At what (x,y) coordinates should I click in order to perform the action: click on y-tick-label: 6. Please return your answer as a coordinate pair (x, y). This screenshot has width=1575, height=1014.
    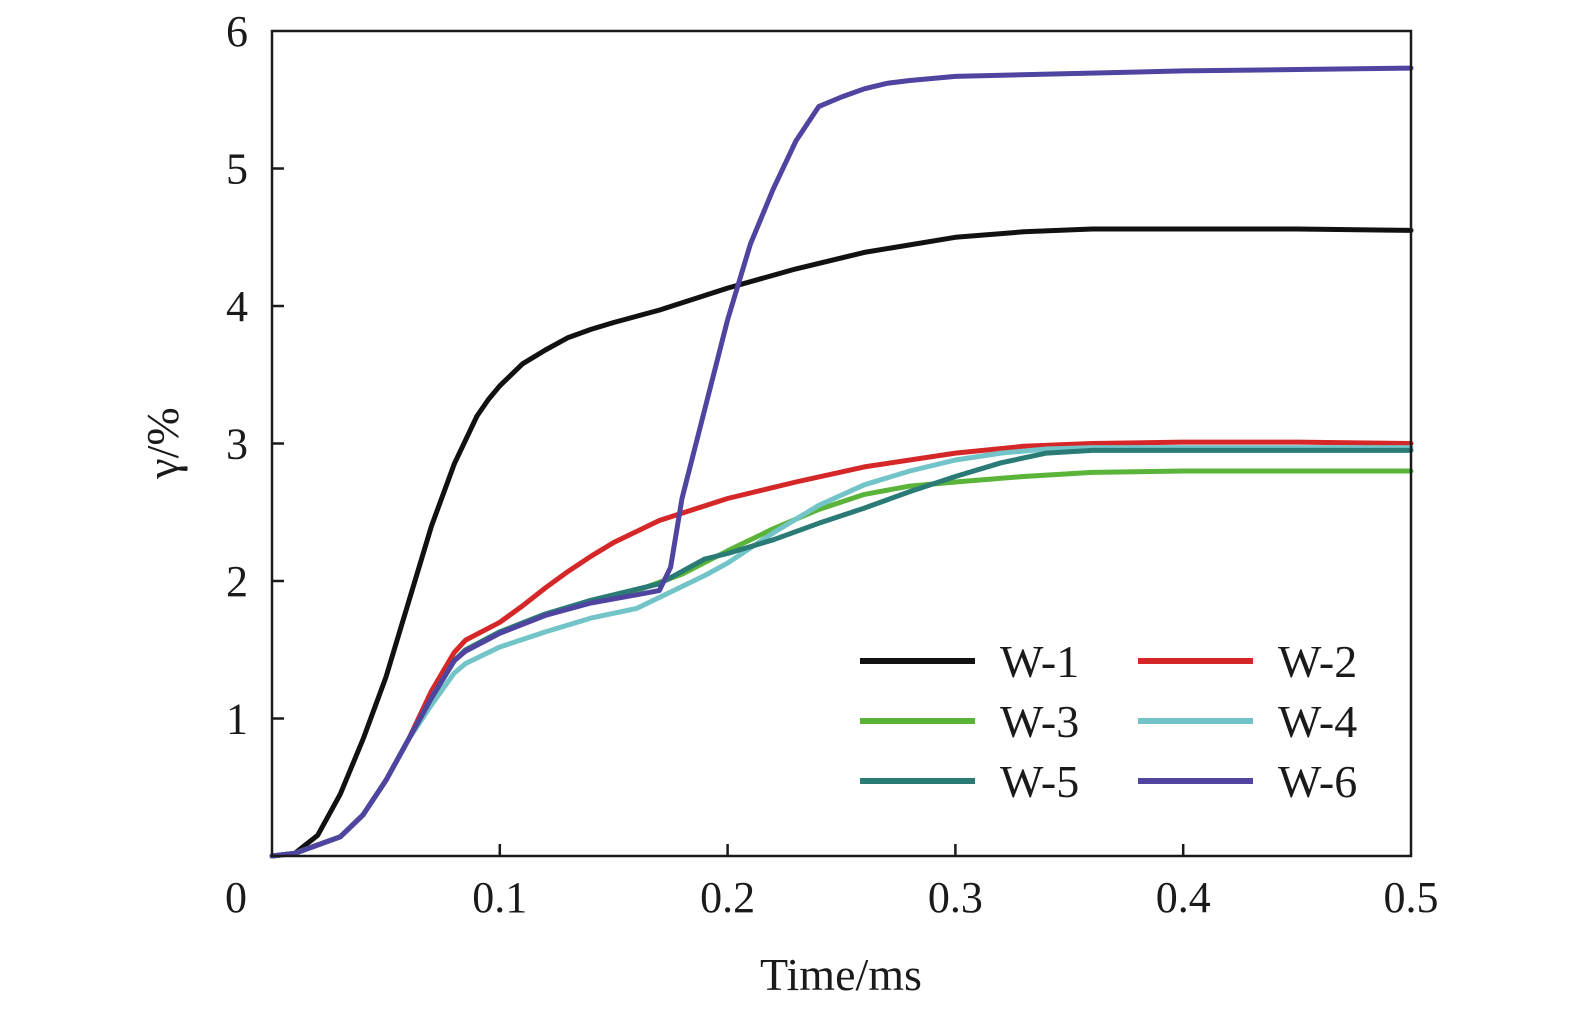
    Looking at the image, I should click on (237, 31).